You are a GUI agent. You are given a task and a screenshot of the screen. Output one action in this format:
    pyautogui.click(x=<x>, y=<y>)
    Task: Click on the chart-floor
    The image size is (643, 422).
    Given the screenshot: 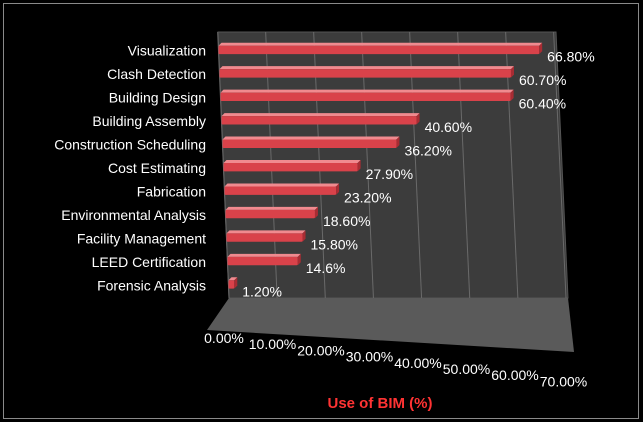 What is the action you would take?
    pyautogui.click(x=390, y=325)
    